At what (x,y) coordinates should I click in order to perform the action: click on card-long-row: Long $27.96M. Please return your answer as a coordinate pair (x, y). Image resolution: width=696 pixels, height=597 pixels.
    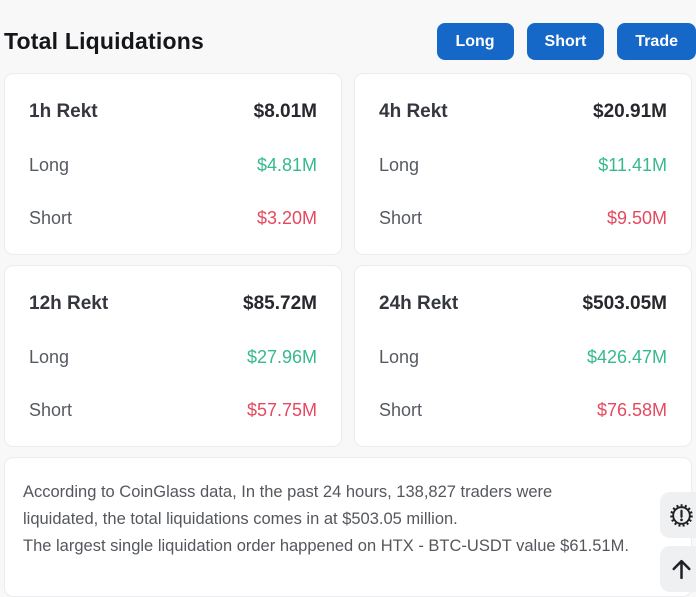
    Looking at the image, I should click on (173, 357).